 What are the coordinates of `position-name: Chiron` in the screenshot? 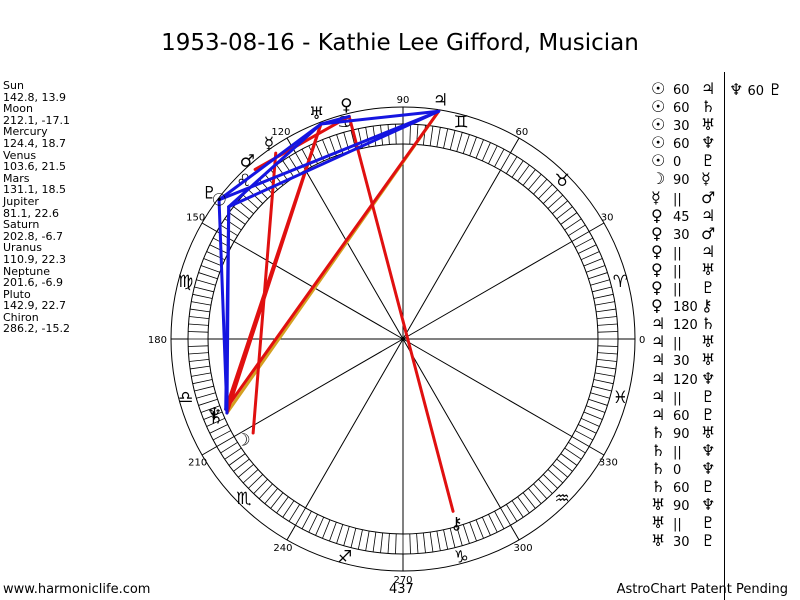 It's located at (21, 317).